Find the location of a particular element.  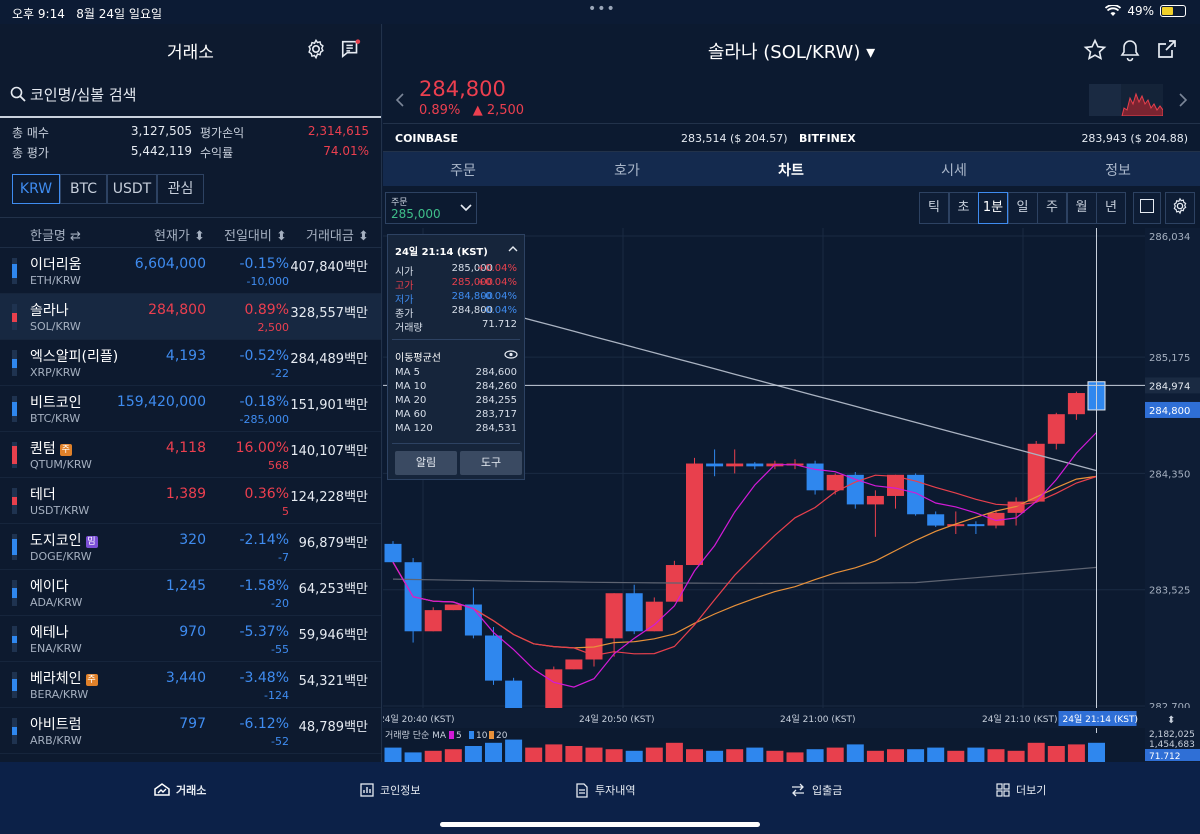

price-area: 284,800 0.89% ▲ 2,500 is located at coordinates (791, 100).